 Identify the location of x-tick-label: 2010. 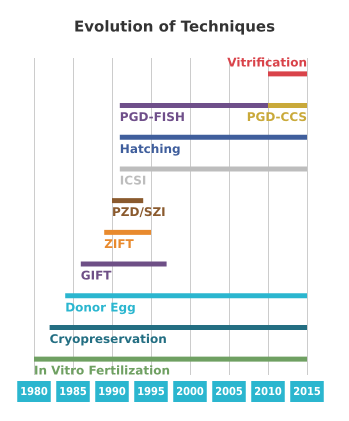
(268, 391).